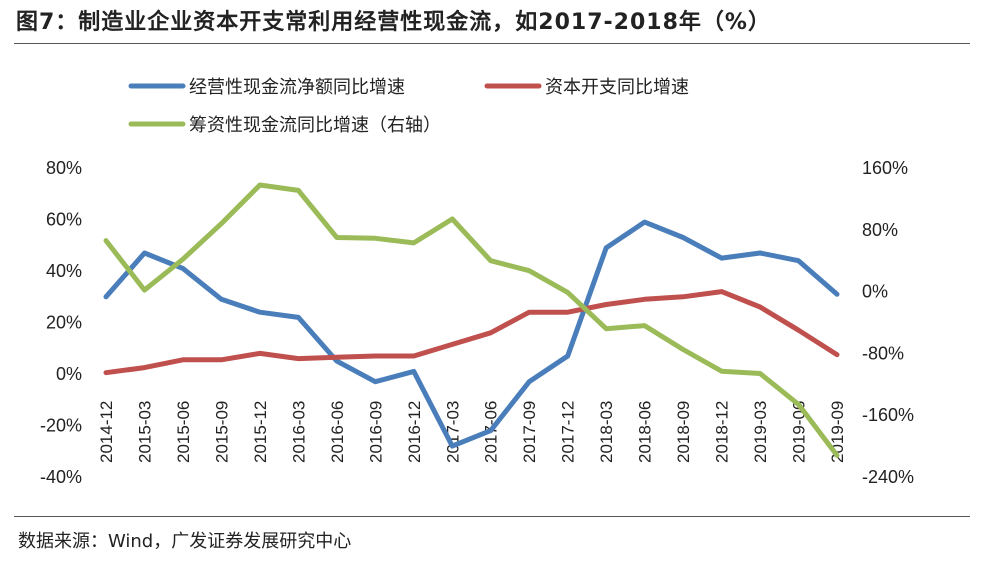  Describe the element at coordinates (722, 432) in the screenshot. I see `x-tick-label: 2018-12` at that location.